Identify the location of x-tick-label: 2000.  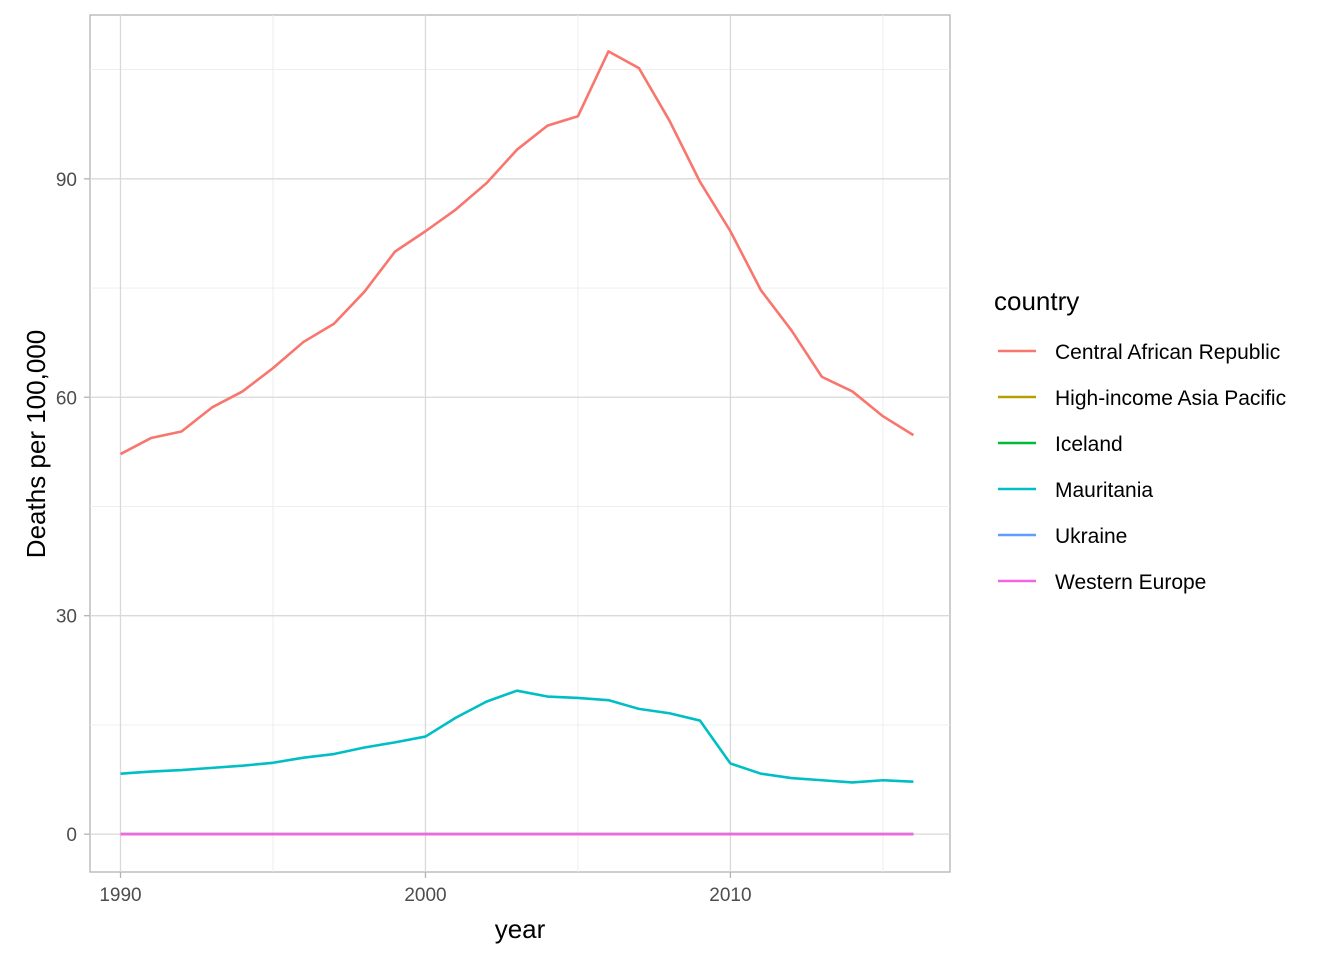
(425, 895).